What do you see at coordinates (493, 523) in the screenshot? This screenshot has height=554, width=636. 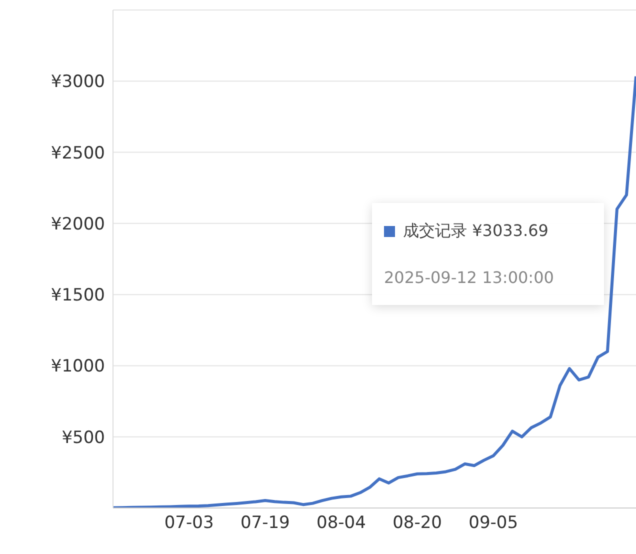 I see `x-tick-label: 09-05` at bounding box center [493, 523].